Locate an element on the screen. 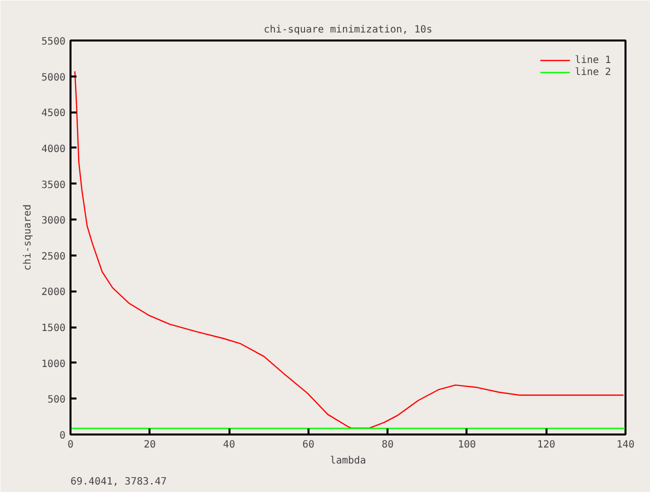  x-tick-label: 0 is located at coordinates (70, 445).